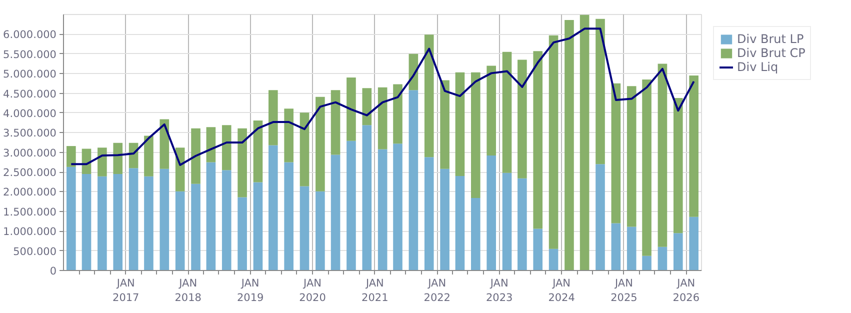 The width and height of the screenshot is (851, 313). I want to click on y-tick-label: 1.500.000, so click(30, 212).